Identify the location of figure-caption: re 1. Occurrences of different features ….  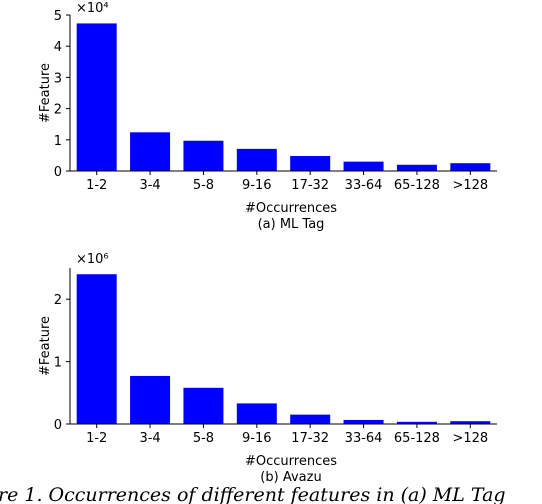
(253, 494).